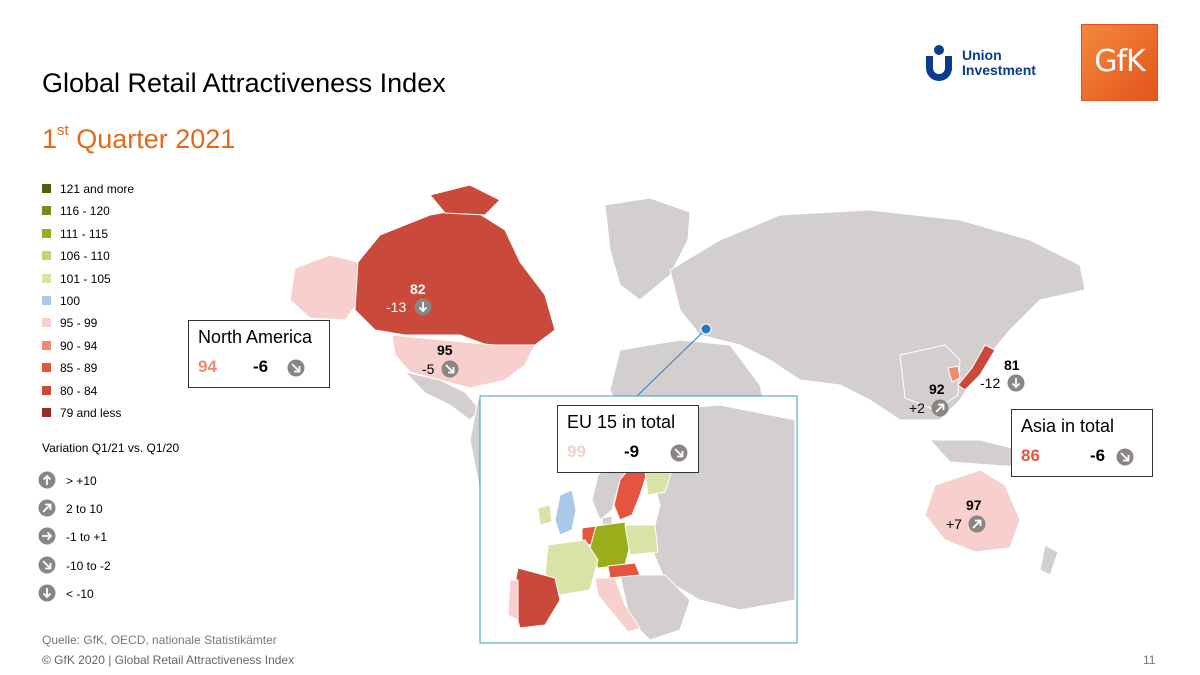  What do you see at coordinates (621, 422) in the screenshot?
I see `eu15-title: EU 15 in total` at bounding box center [621, 422].